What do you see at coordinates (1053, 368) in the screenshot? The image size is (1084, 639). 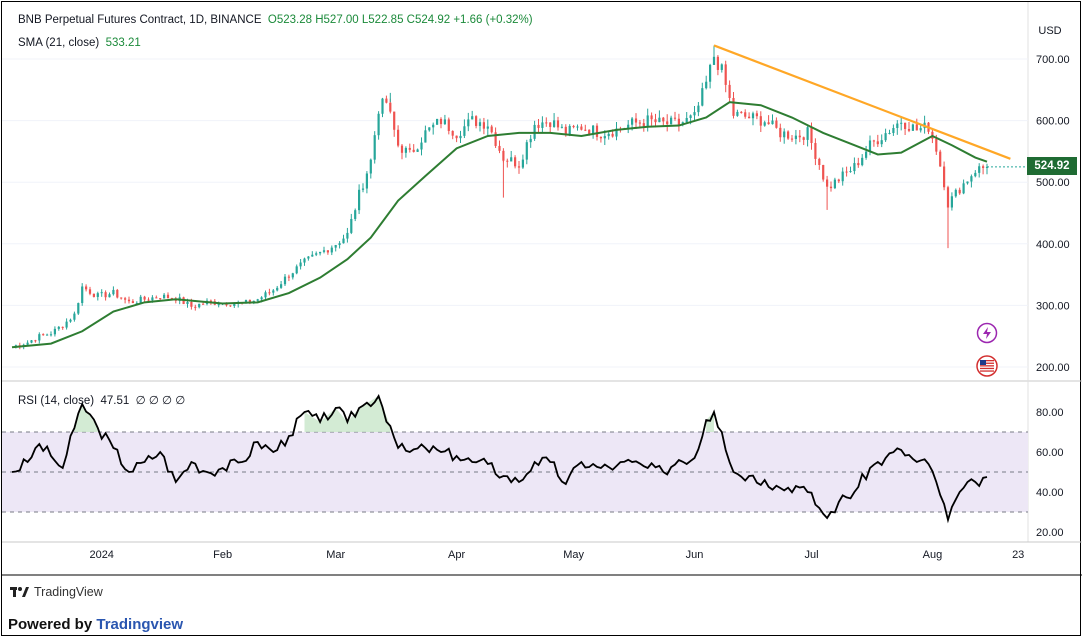 I see `price-tick-label: 200.00` at bounding box center [1053, 368].